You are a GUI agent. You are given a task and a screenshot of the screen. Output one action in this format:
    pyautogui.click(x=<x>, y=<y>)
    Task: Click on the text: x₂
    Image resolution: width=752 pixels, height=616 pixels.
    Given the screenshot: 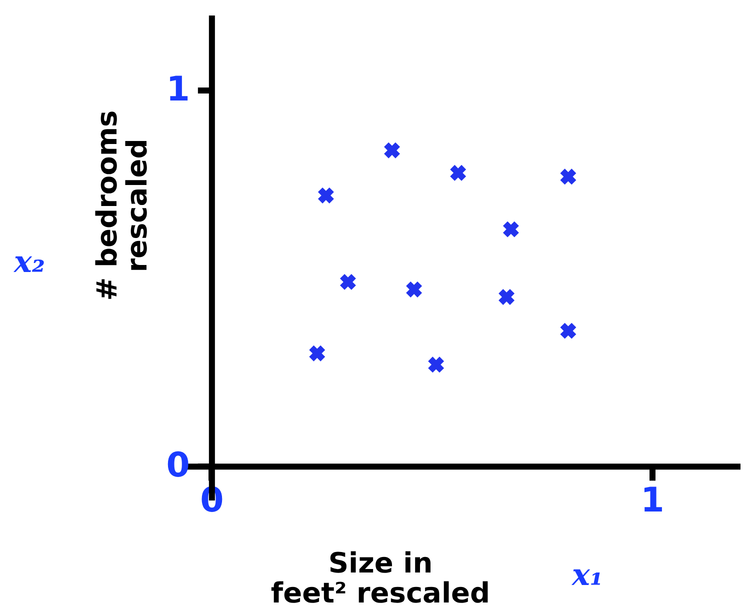 What is the action you would take?
    pyautogui.click(x=30, y=262)
    